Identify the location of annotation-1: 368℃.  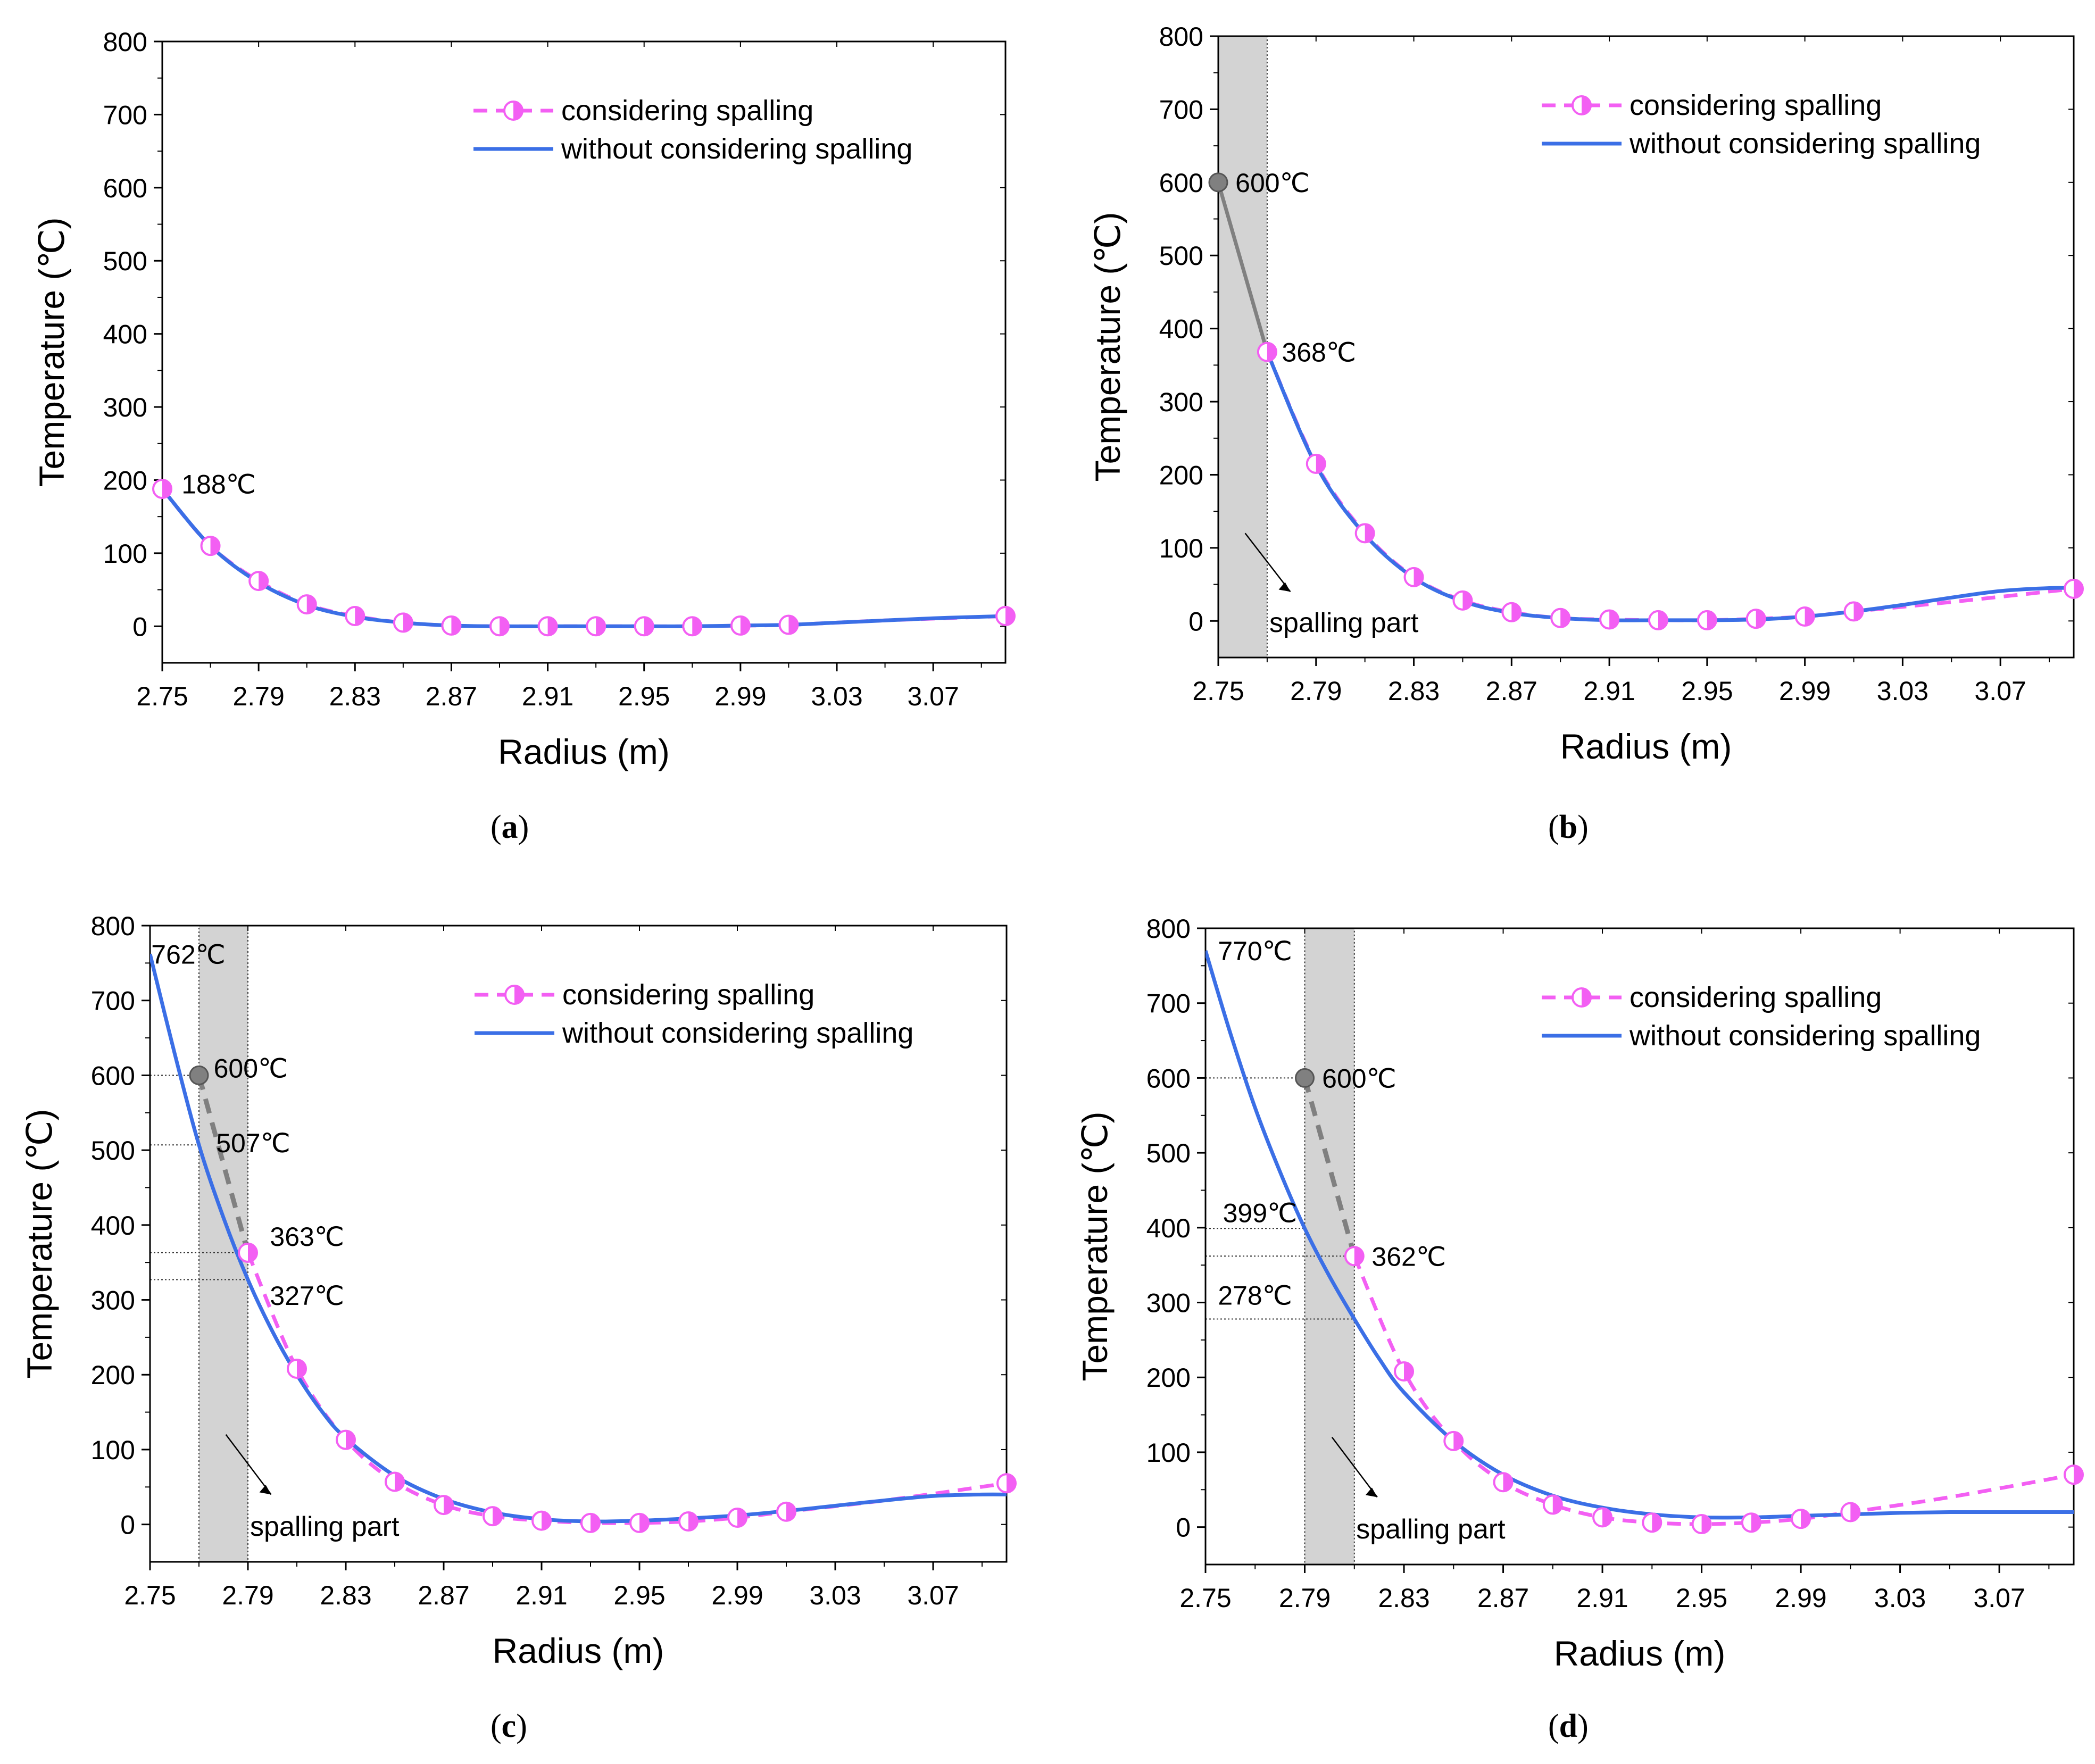
(1319, 353).